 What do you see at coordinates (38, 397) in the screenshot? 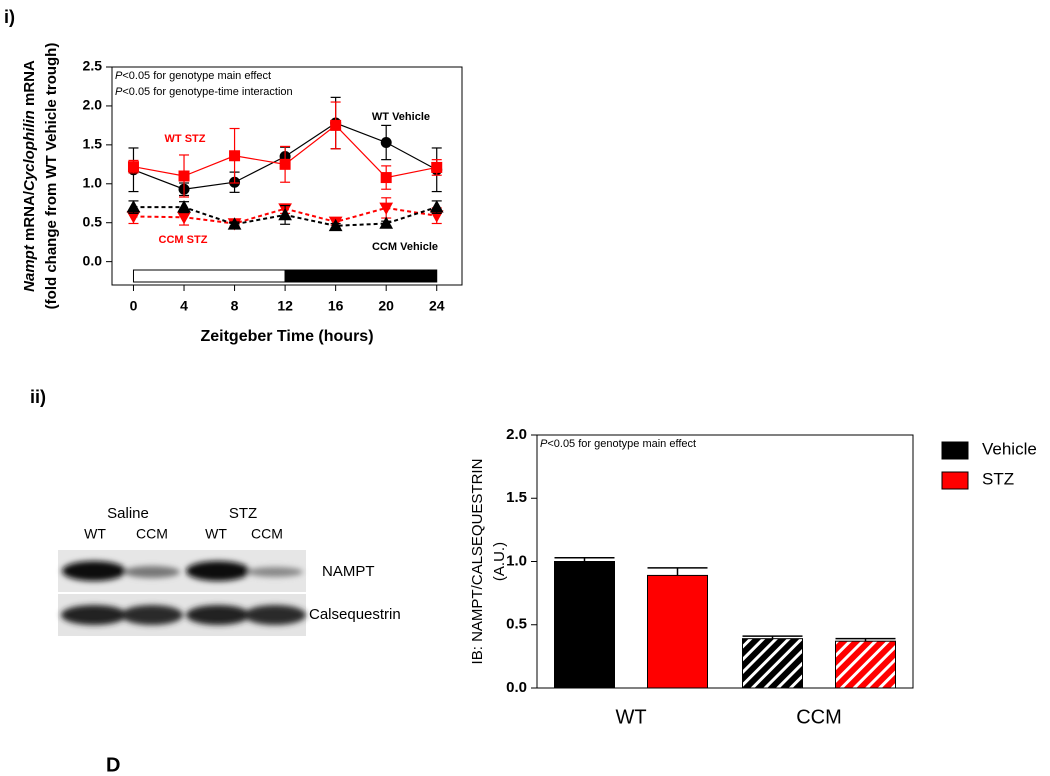
I see `panel-label: ii)` at bounding box center [38, 397].